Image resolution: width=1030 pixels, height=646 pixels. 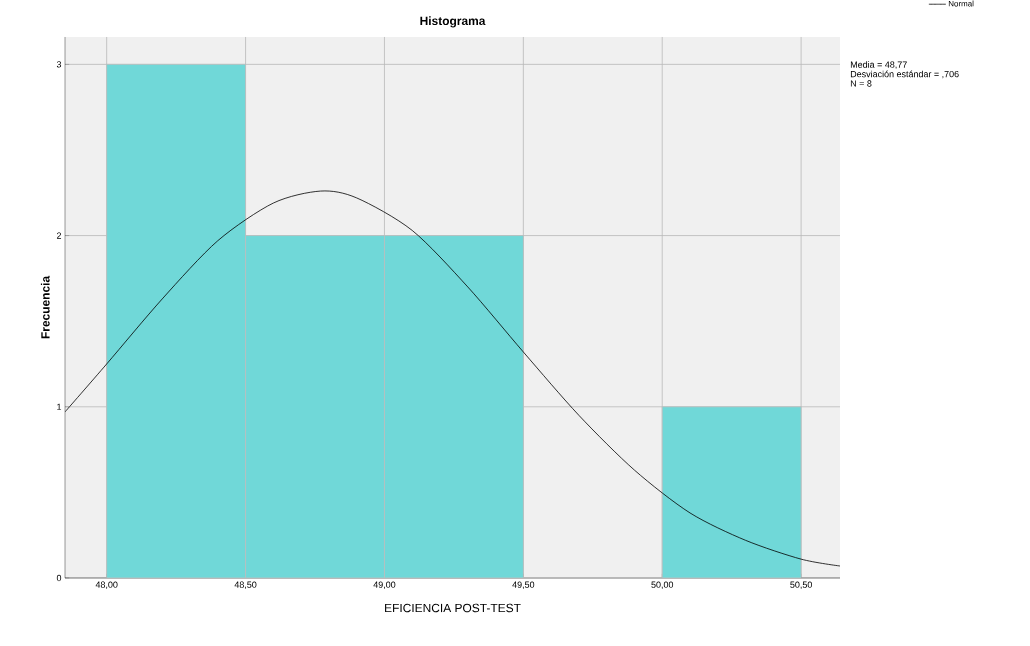 What do you see at coordinates (245, 585) in the screenshot?
I see `x-tick-label: 48,50` at bounding box center [245, 585].